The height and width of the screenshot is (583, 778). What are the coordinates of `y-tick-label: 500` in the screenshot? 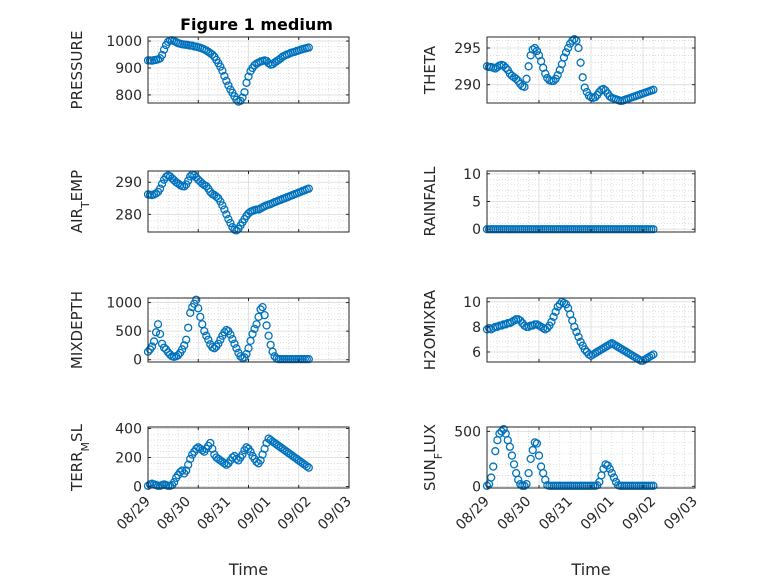 It's located at (467, 432).